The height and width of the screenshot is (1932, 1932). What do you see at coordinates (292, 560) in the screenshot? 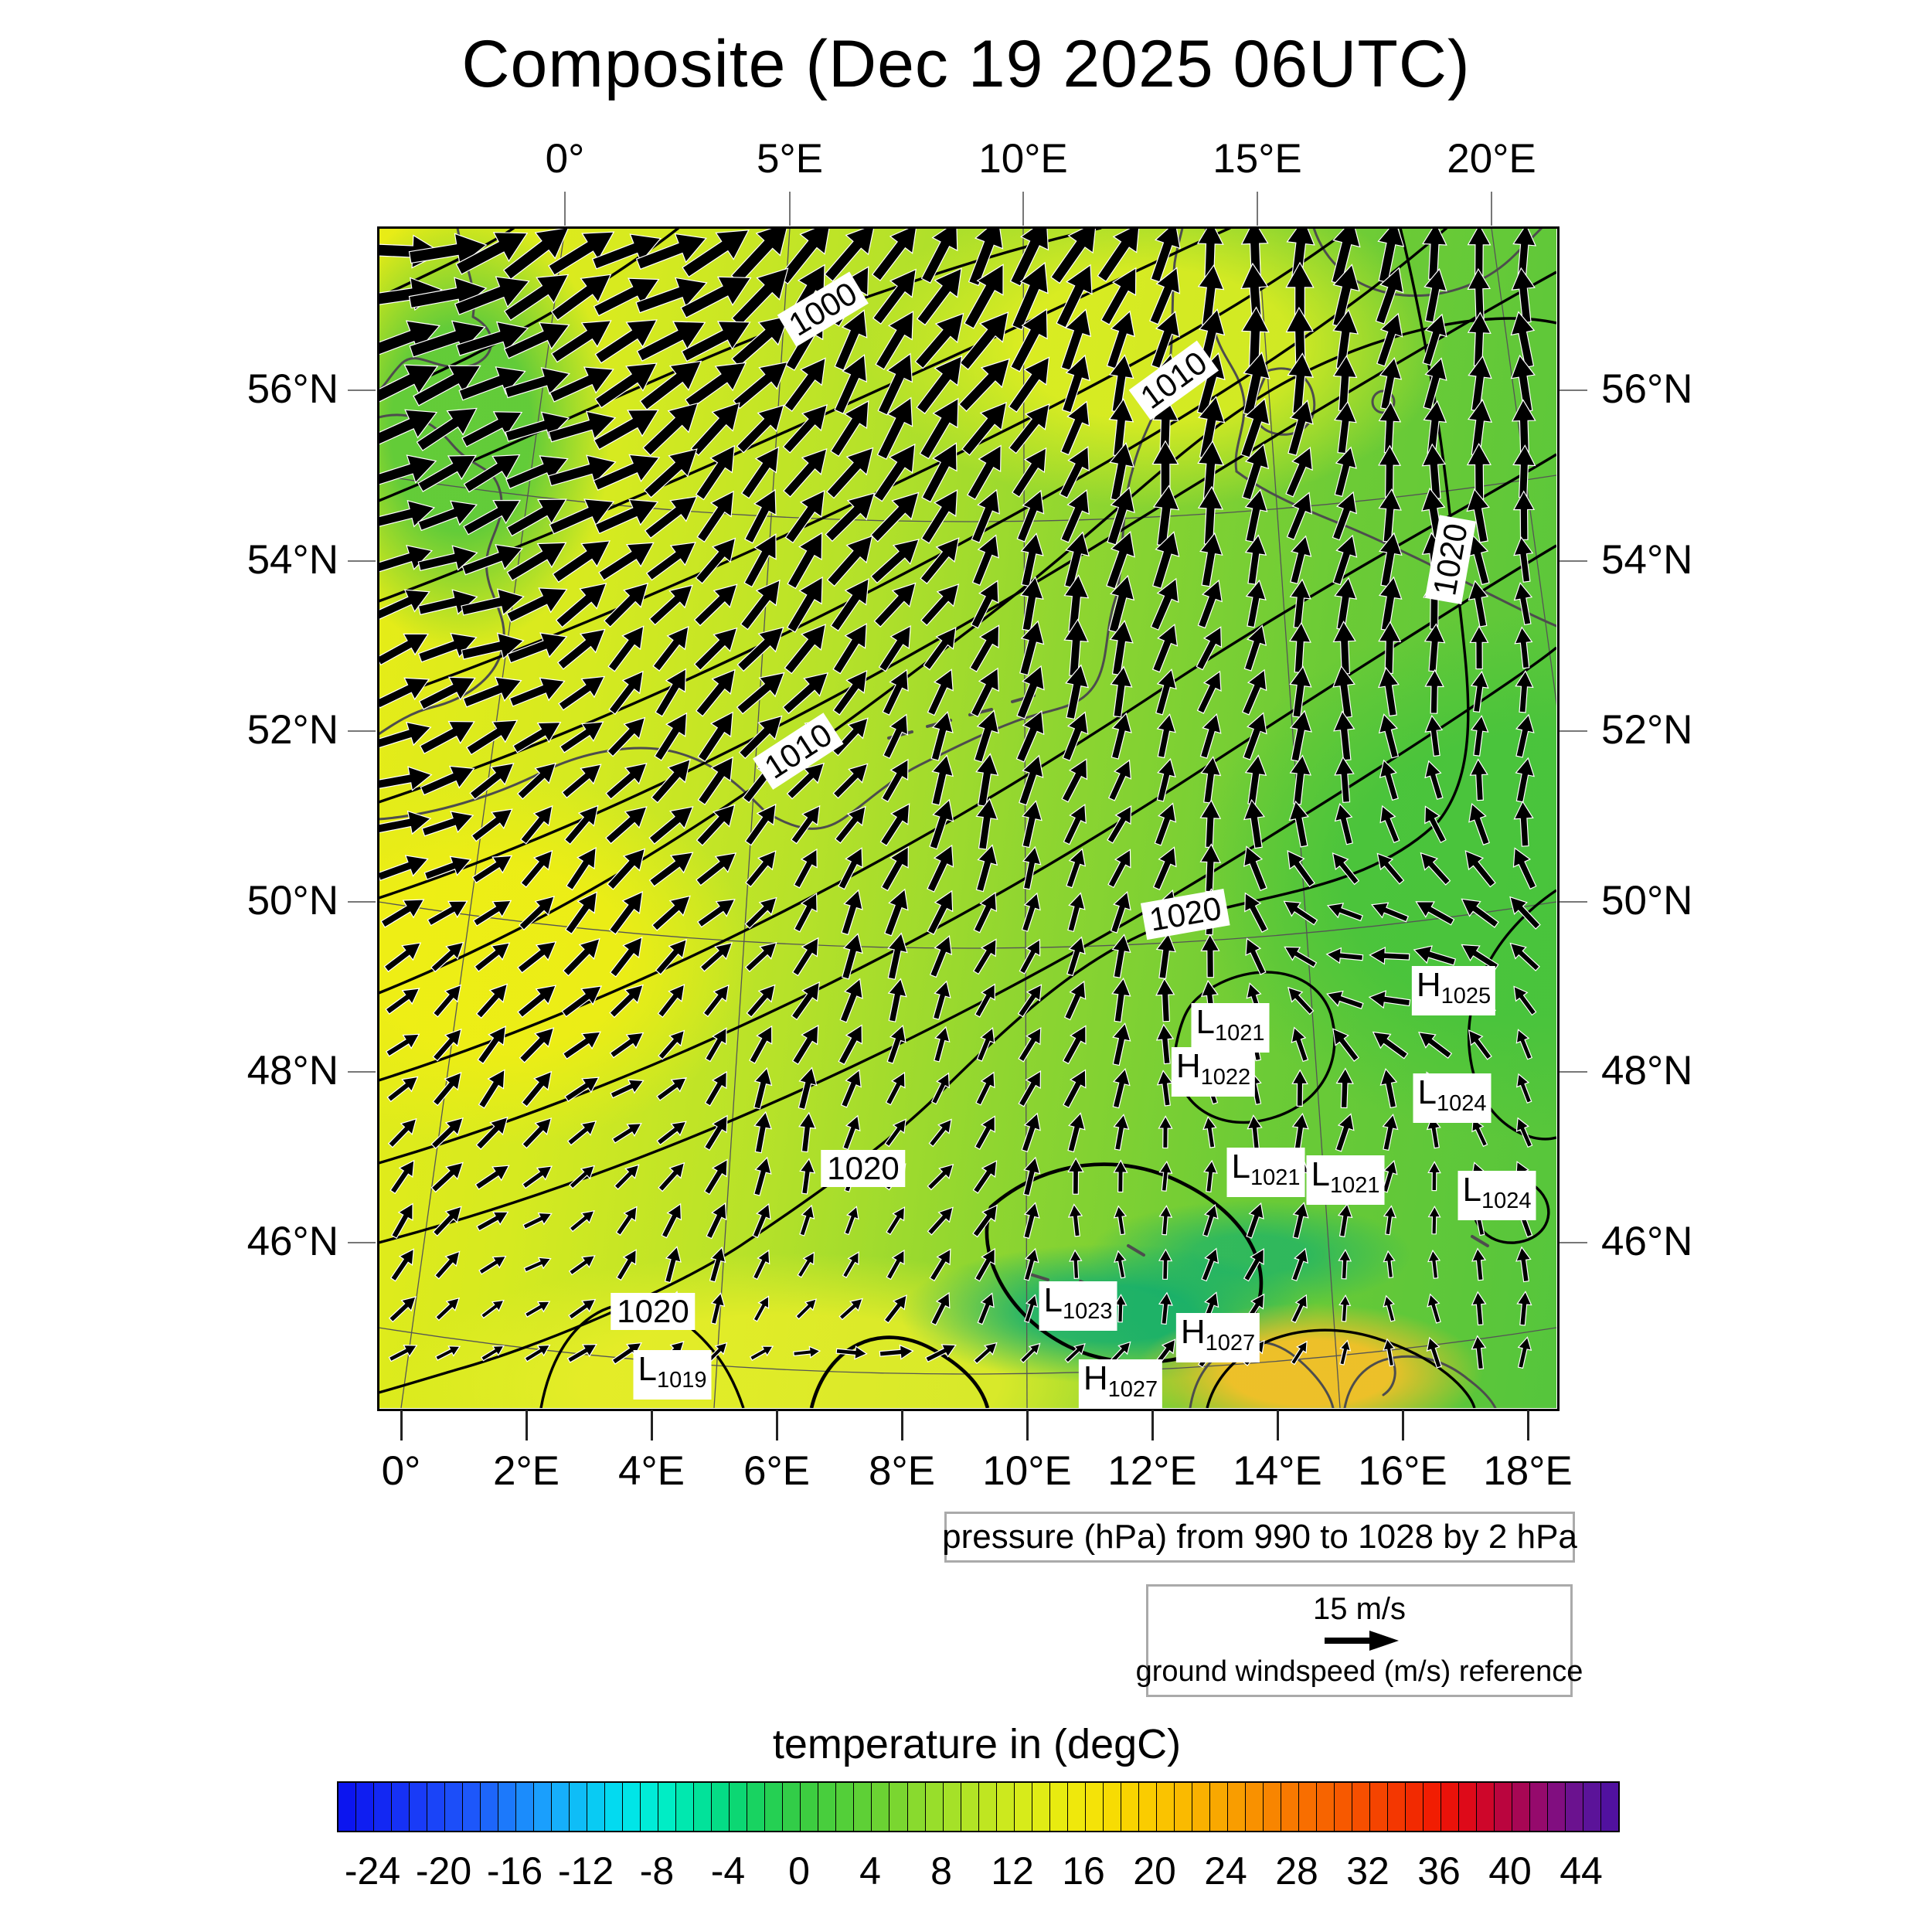
I see `axis-label-lat-left: 54°N` at bounding box center [292, 560].